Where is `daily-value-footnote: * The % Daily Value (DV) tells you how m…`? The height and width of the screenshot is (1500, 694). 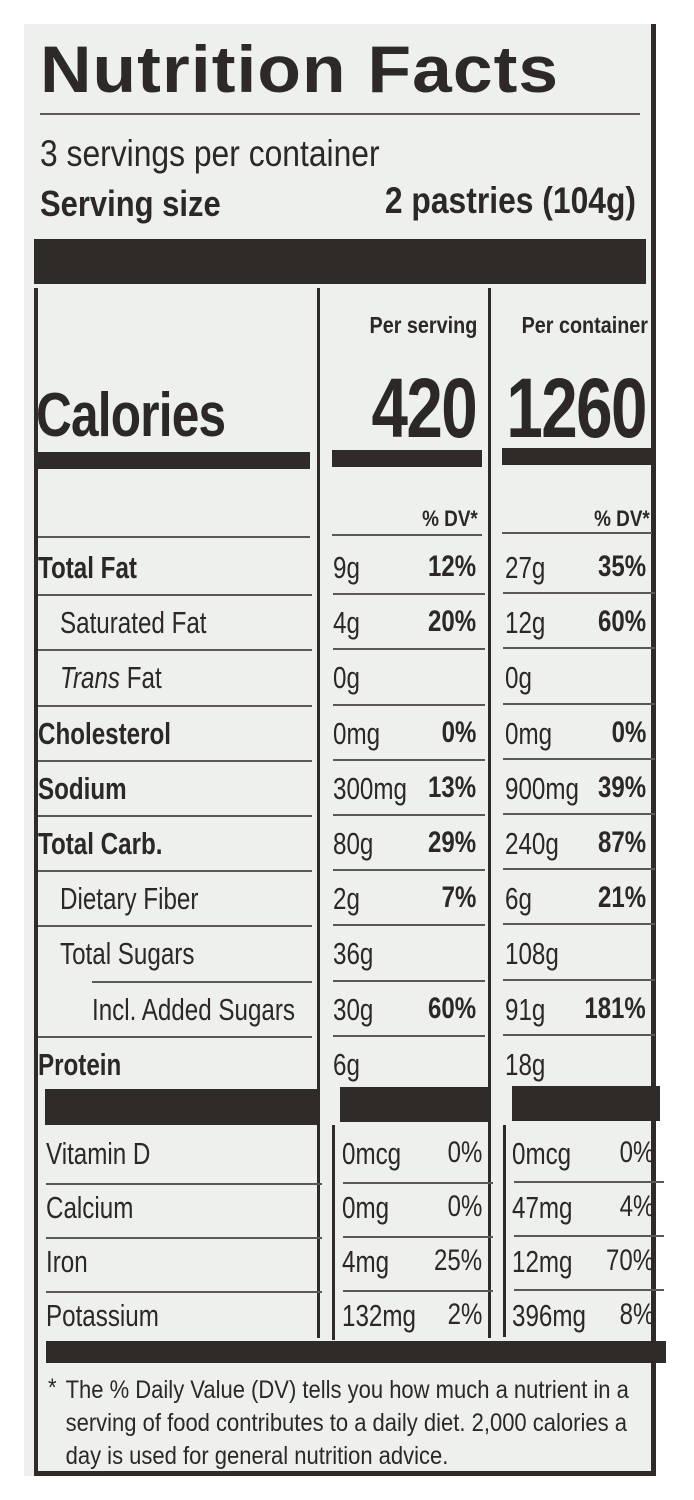
daily-value-footnote: * The % Daily Value (DV) tells you how m… is located at coordinates (338, 1423).